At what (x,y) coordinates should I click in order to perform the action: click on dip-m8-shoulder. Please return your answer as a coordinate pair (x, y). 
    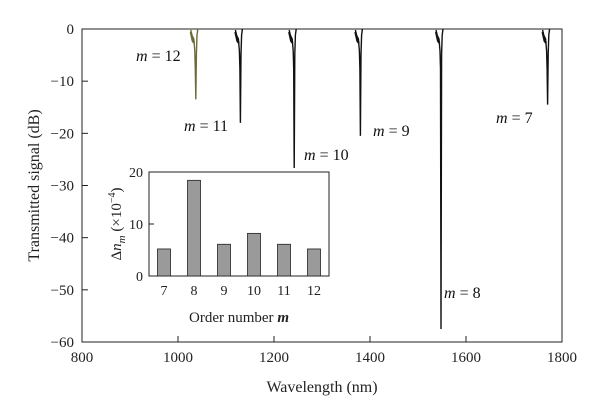
    Looking at the image, I should click on (437, 37).